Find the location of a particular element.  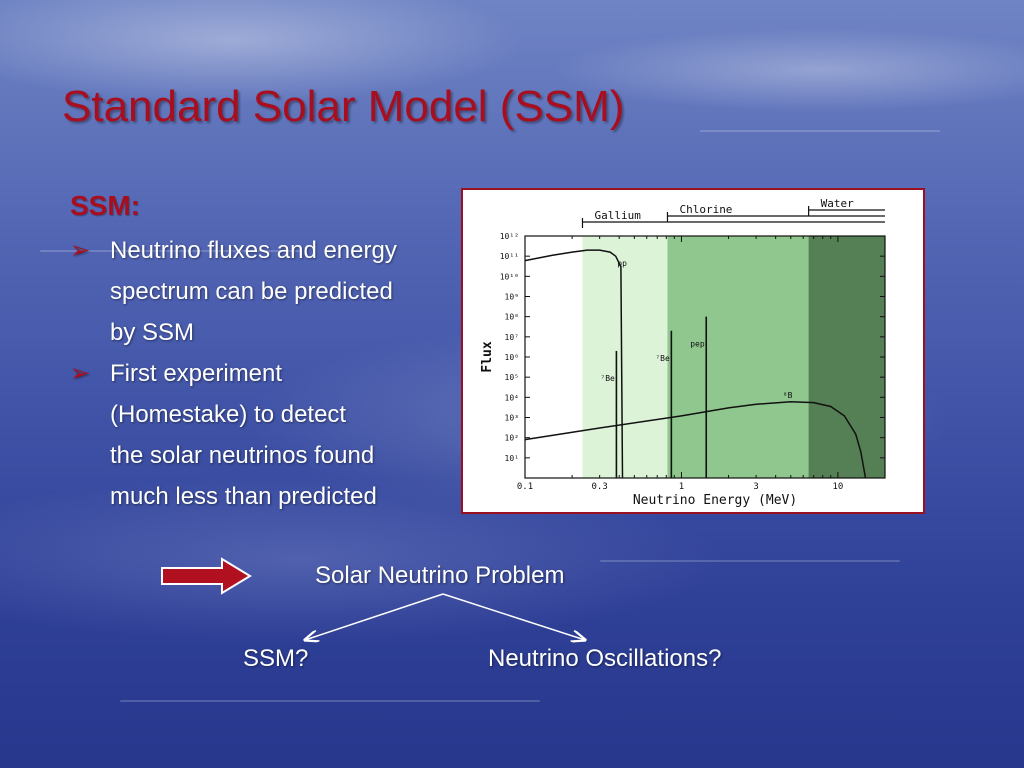

bullet-line: (Homestake) to detect is located at coordinates (228, 414).